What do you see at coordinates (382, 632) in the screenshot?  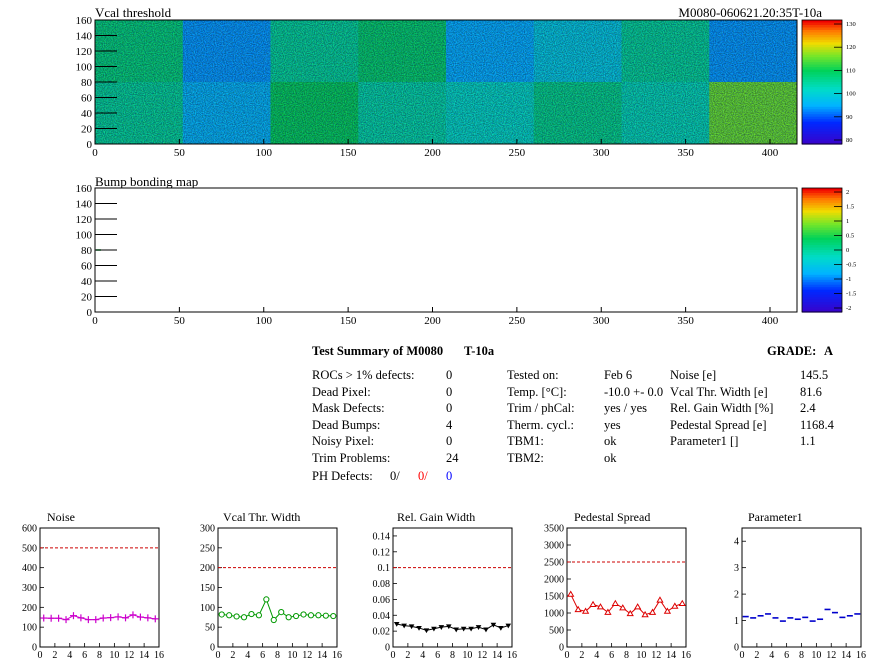 I see `small-plot-y-tick-label: 0.02` at bounding box center [382, 632].